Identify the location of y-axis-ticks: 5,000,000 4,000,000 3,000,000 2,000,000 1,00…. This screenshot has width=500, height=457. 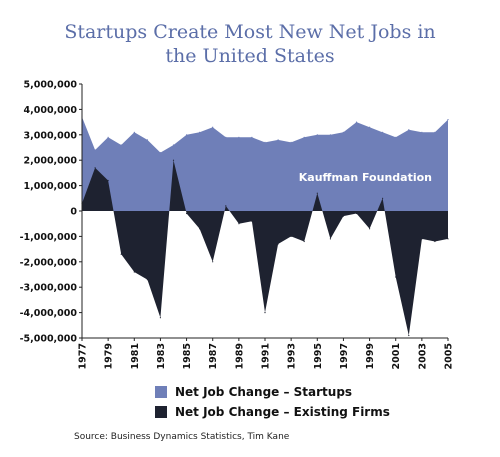
(51, 212).